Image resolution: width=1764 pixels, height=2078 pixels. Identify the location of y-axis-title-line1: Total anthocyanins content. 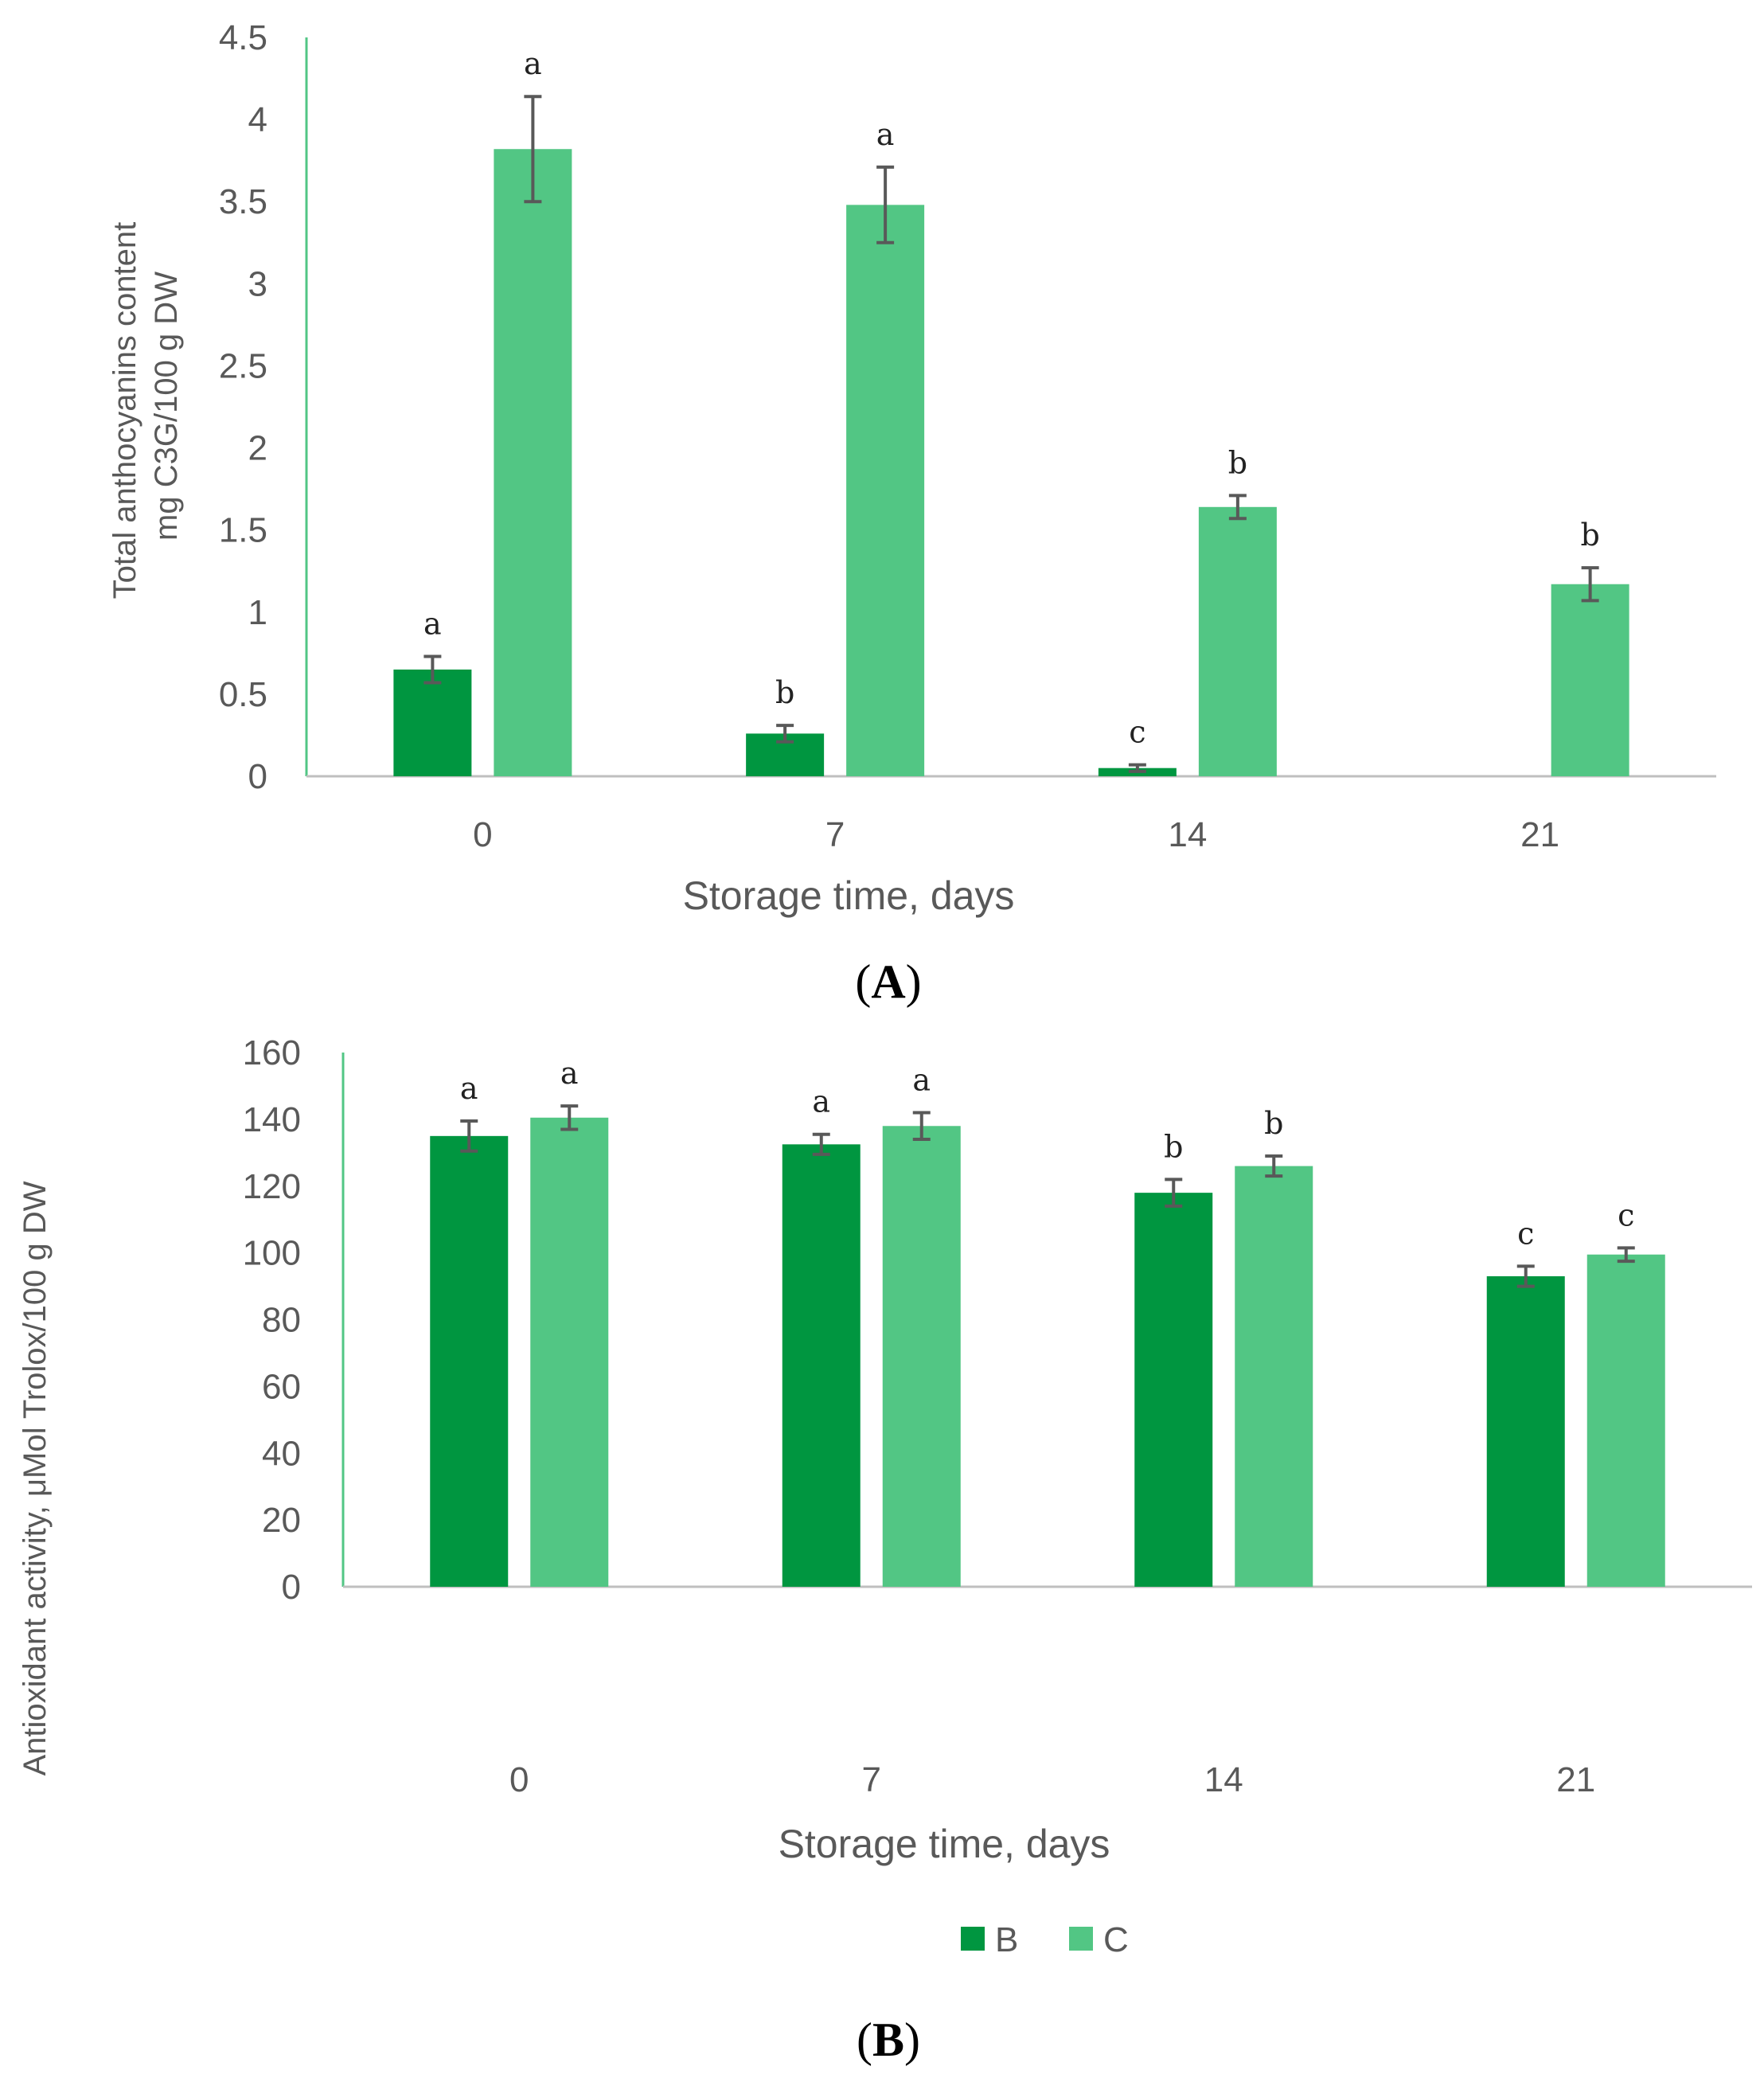
(124, 411).